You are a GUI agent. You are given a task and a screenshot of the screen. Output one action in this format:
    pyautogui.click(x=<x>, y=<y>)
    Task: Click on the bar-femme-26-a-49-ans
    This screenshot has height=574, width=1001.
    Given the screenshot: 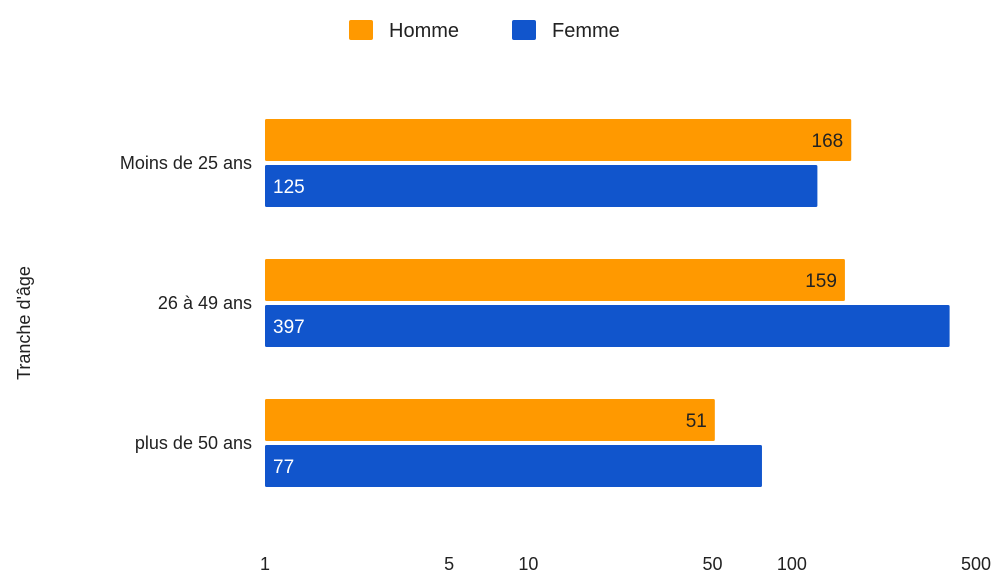 What is the action you would take?
    pyautogui.click(x=607, y=326)
    